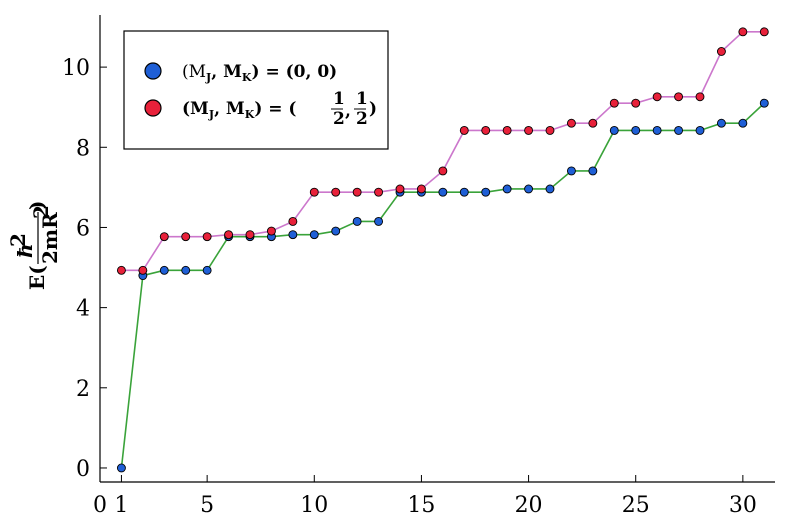 The width and height of the screenshot is (797, 532). Describe the element at coordinates (37, 205) in the screenshot. I see `y-axis-label-close: )` at that location.